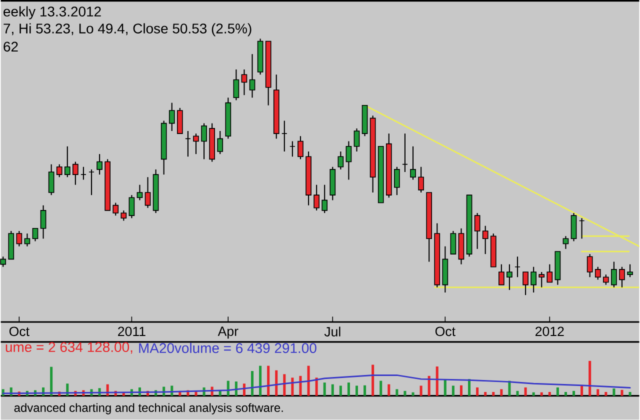  Describe the element at coordinates (69, 348) in the screenshot. I see `series-label: ume = 2 634 128.00,` at that location.